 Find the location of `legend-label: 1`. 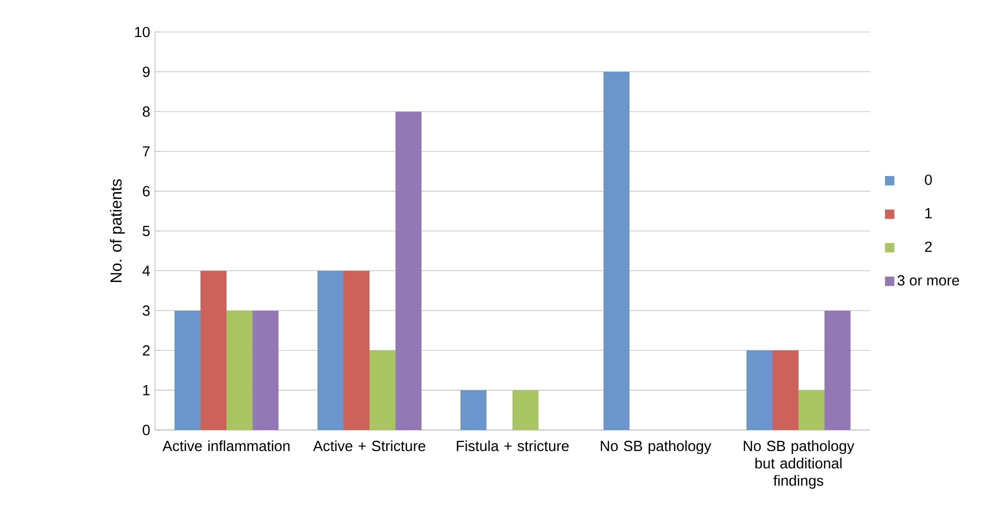

legend-label: 1 is located at coordinates (928, 213).